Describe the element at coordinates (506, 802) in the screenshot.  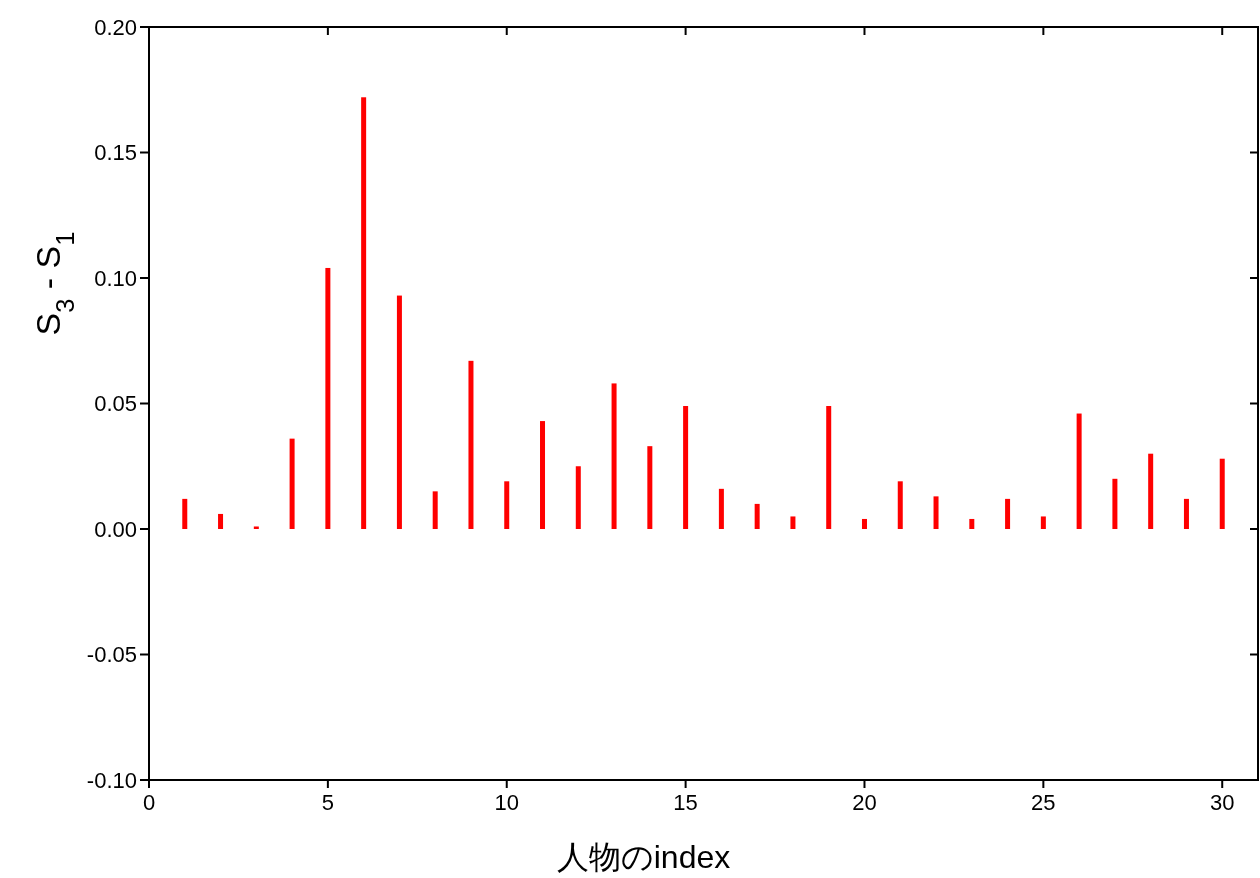
I see `x-tick-label: 10` at that location.